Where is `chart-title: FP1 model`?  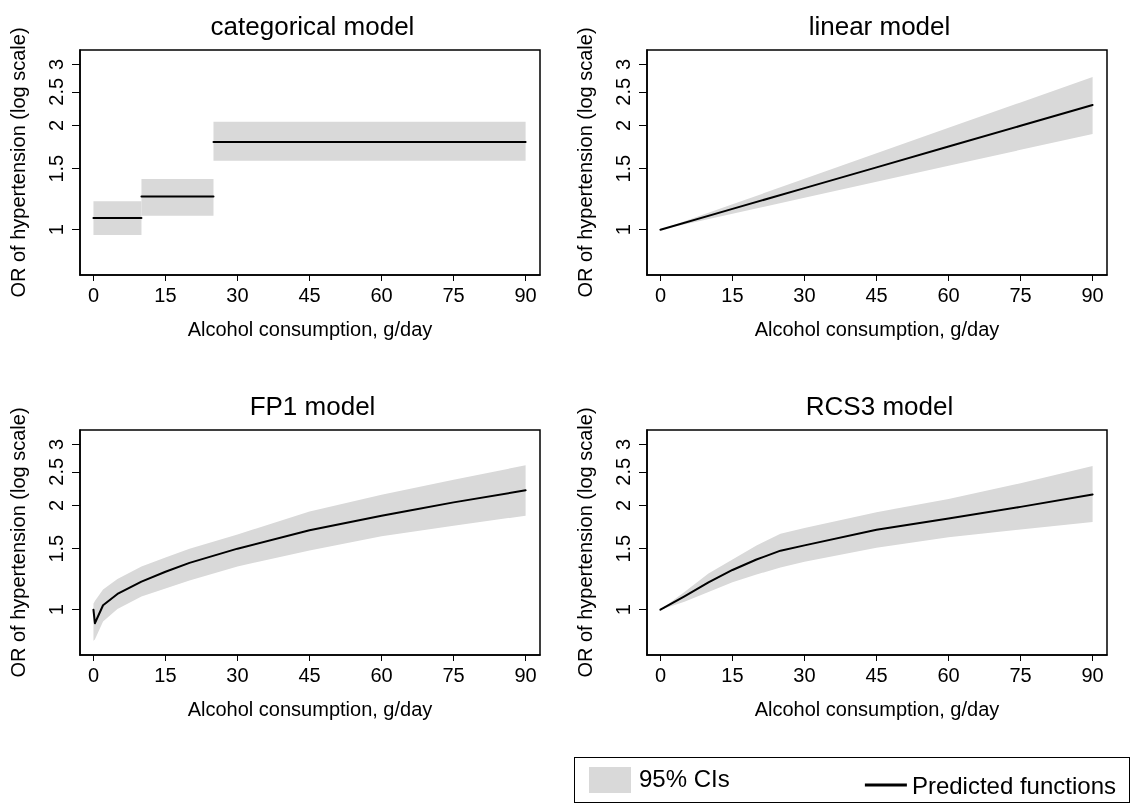
chart-title: FP1 model is located at coordinates (312, 406).